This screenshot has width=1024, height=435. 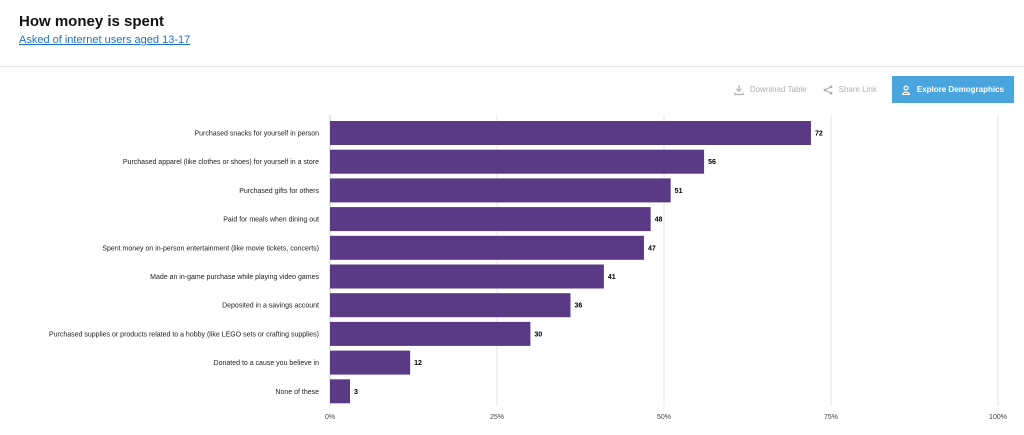 What do you see at coordinates (297, 392) in the screenshot?
I see `category-label: None of these` at bounding box center [297, 392].